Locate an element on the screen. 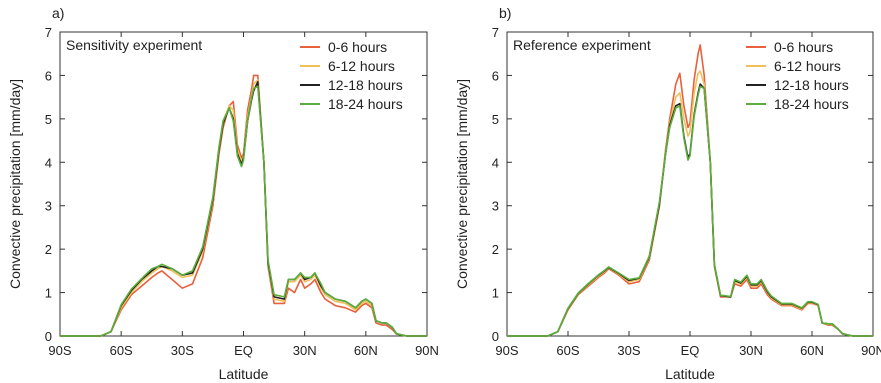 Image resolution: width=881 pixels, height=383 pixels. panel-label: a) is located at coordinates (58, 13).